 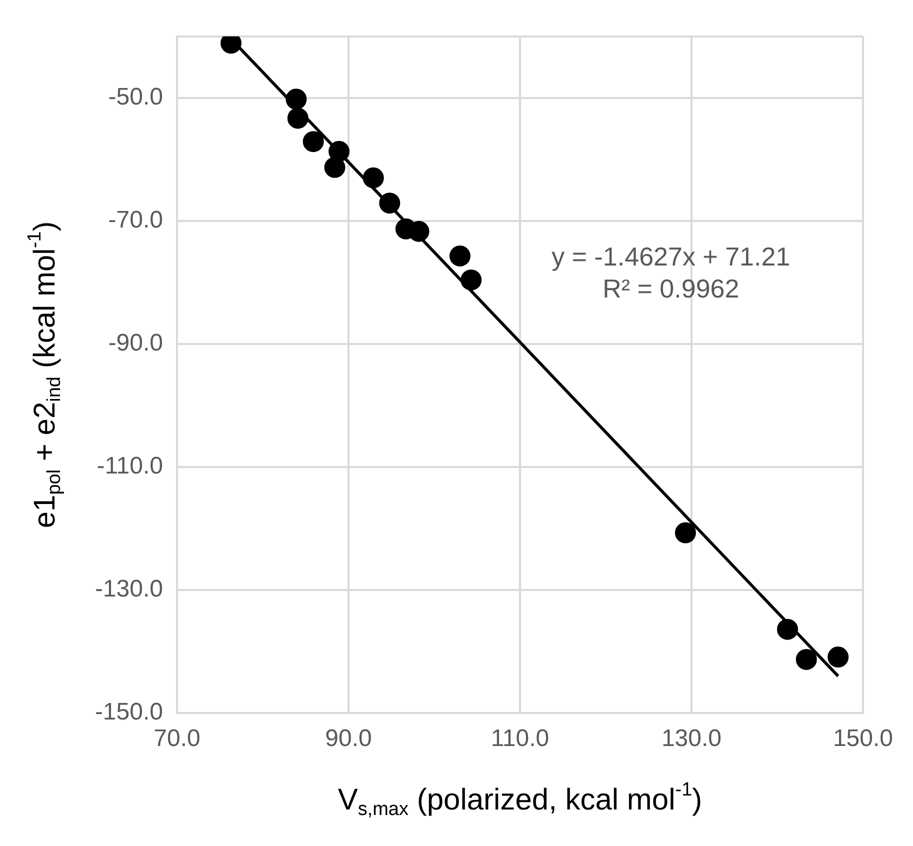 What do you see at coordinates (520, 738) in the screenshot?
I see `x-tick-label: 110.0` at bounding box center [520, 738].